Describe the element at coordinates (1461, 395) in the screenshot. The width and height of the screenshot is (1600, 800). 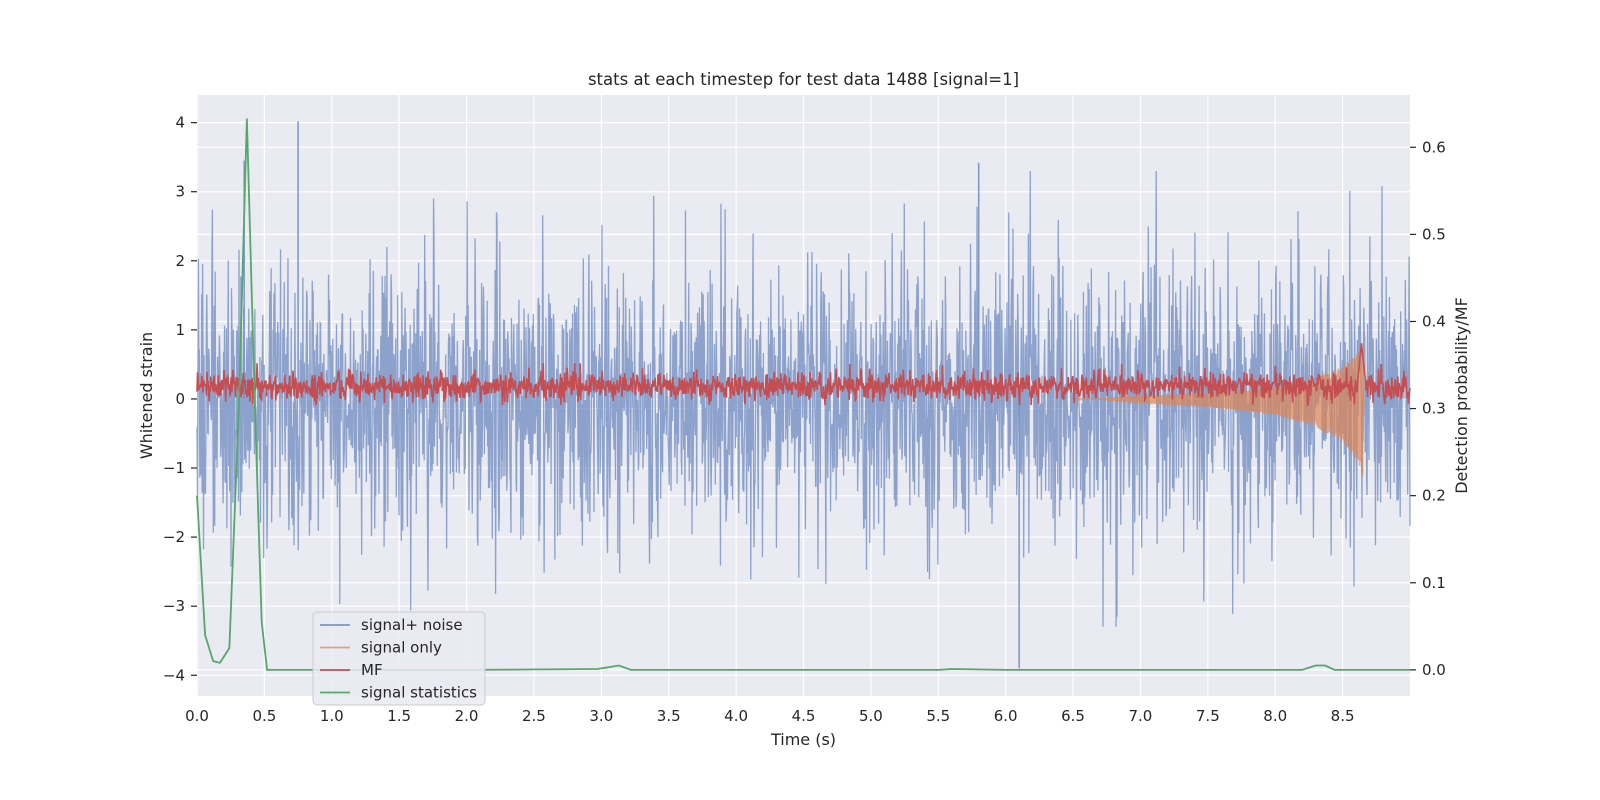
I see `y2-axis-label: Detection probability/MF` at that location.